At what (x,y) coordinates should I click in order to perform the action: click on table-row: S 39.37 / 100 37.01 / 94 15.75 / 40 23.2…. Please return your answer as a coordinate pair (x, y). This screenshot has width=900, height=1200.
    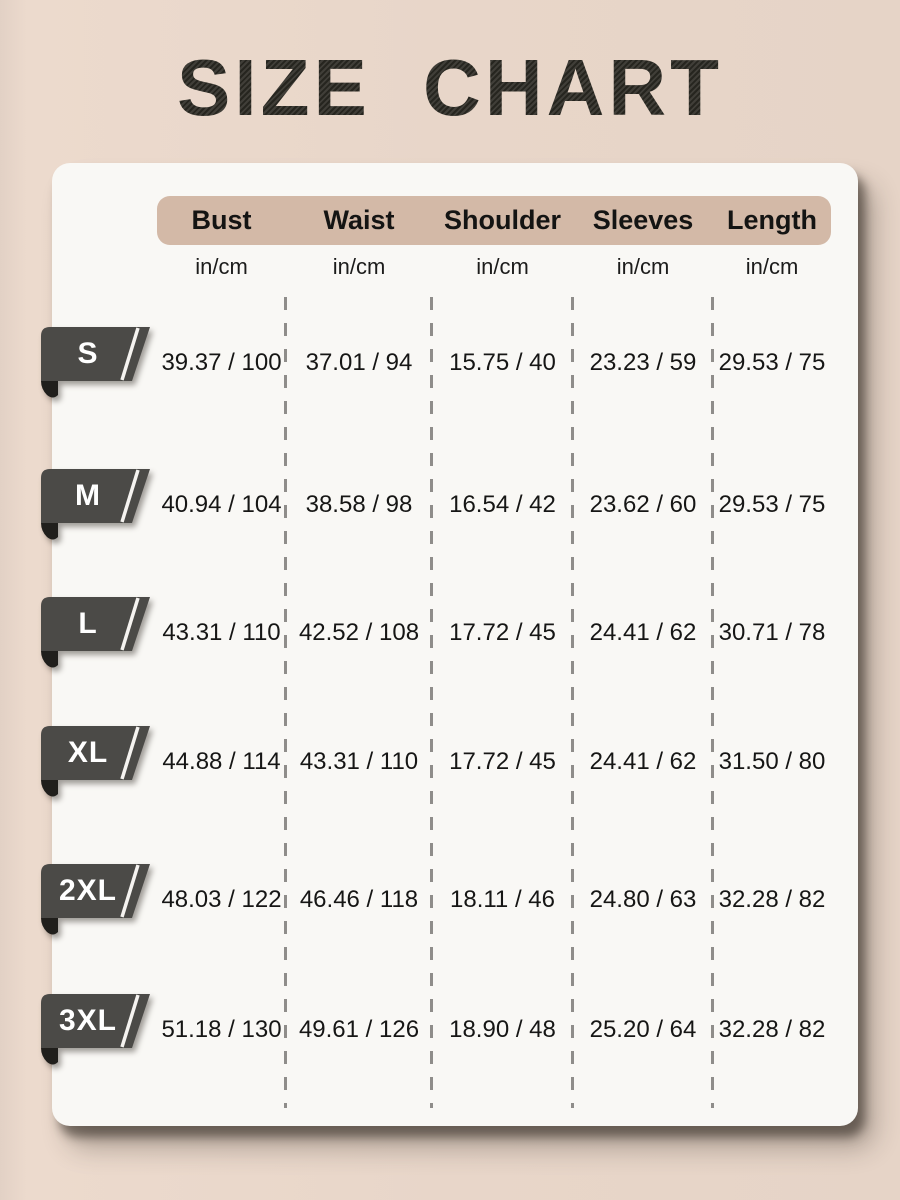
    Looking at the image, I should click on (448, 362).